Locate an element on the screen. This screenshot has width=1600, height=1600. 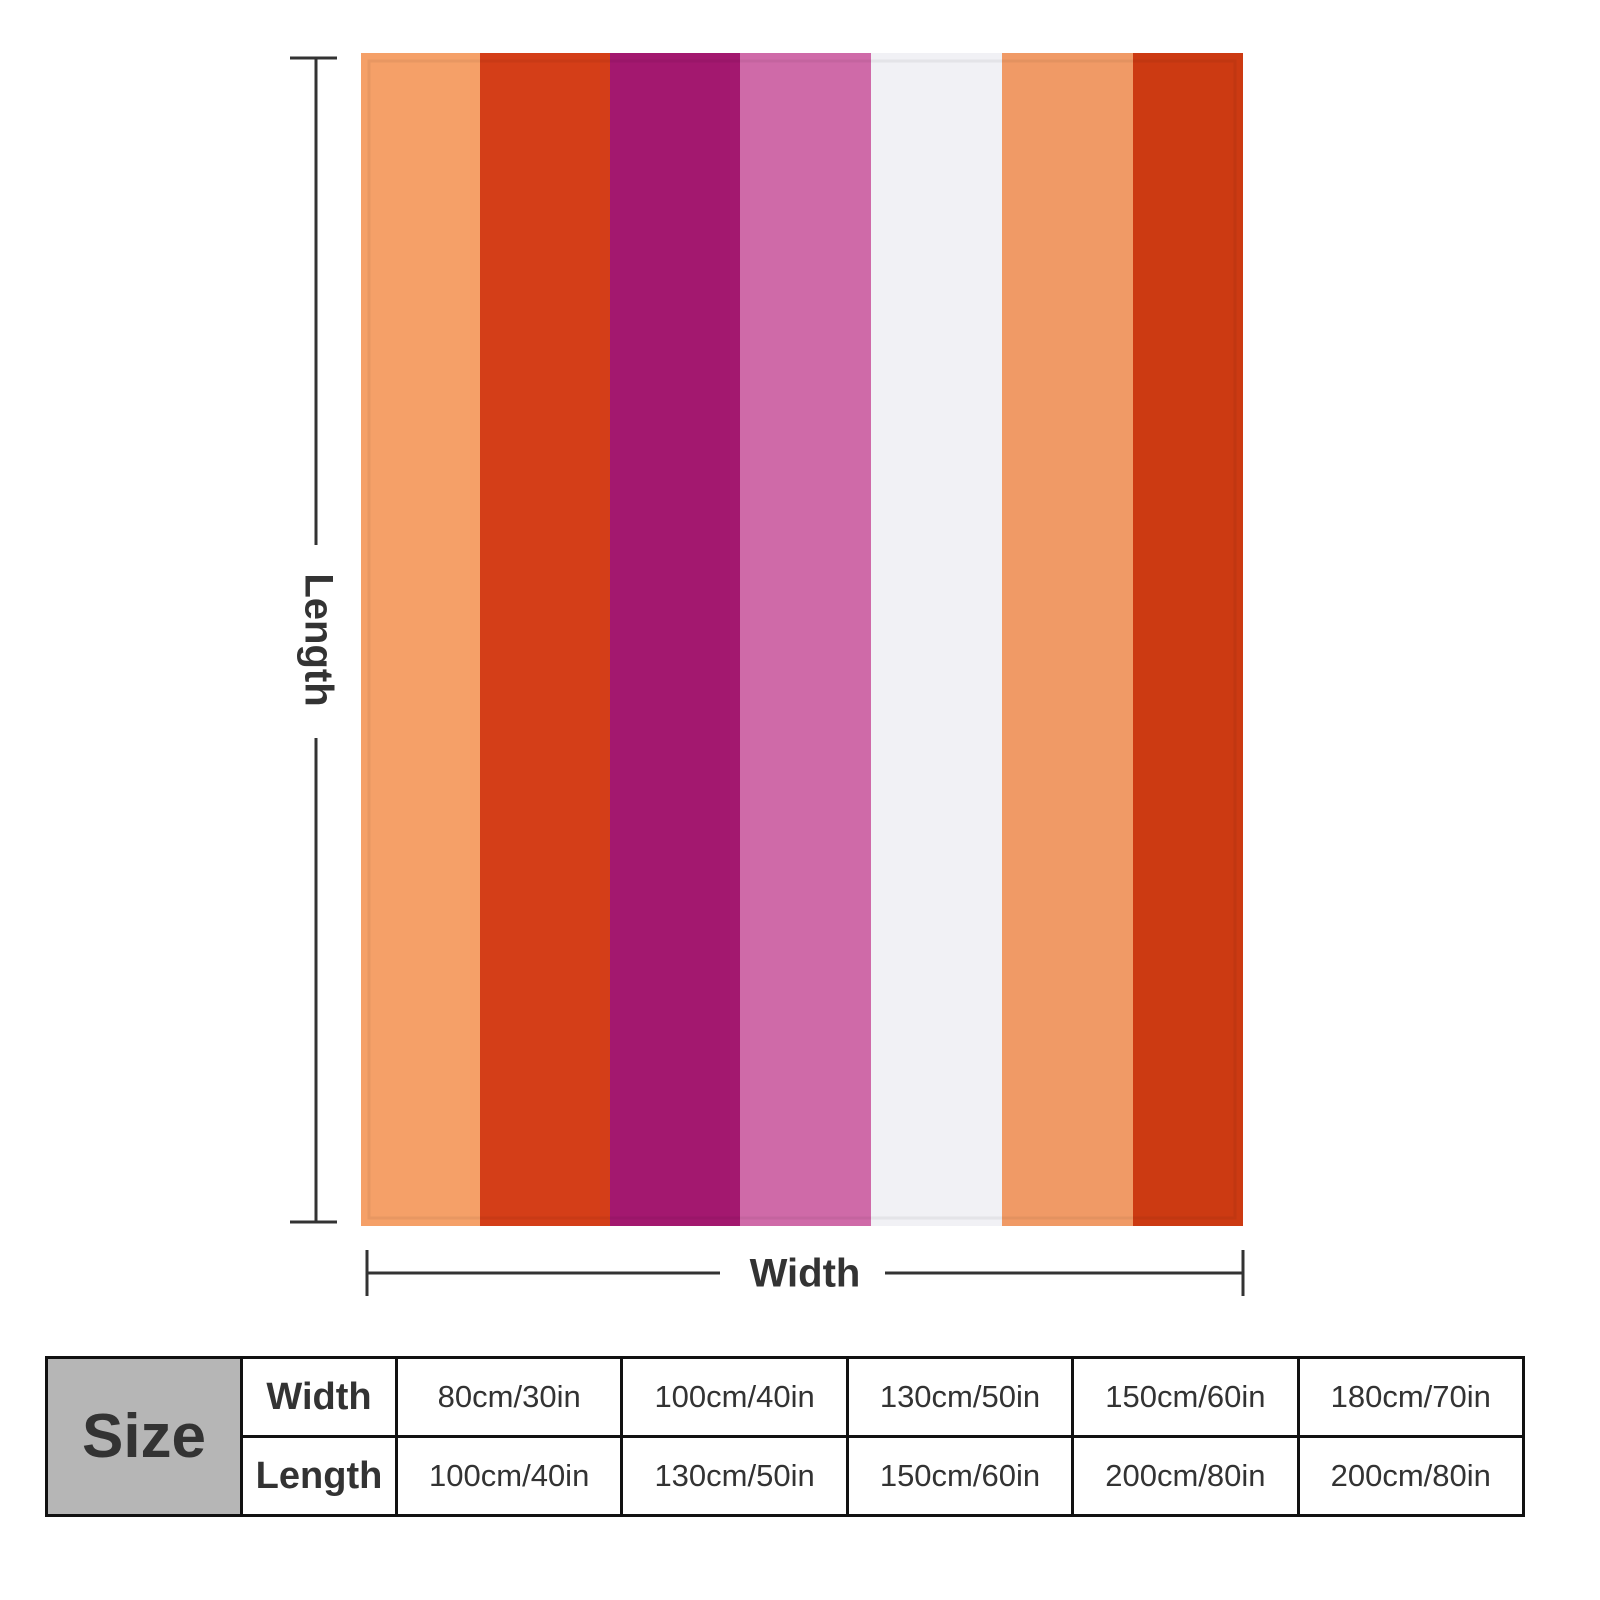
width-guide is located at coordinates (805, 1273).